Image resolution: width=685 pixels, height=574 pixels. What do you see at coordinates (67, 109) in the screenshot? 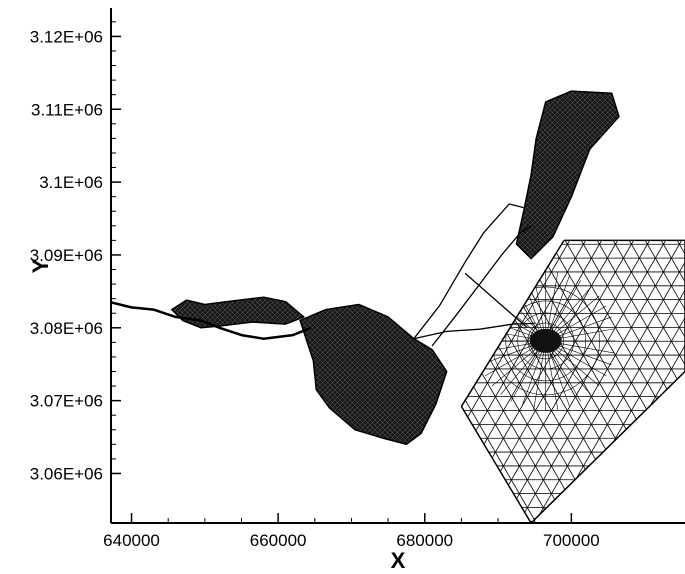
I see `y-tick-label: 3.11E+06` at bounding box center [67, 109].